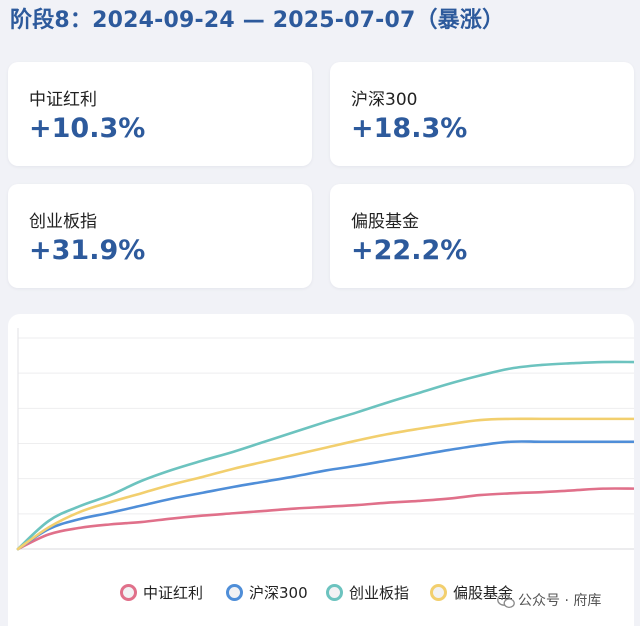  Describe the element at coordinates (482, 236) in the screenshot. I see `stat-card-equity-fund: 偏股基金 +22.2%` at that location.